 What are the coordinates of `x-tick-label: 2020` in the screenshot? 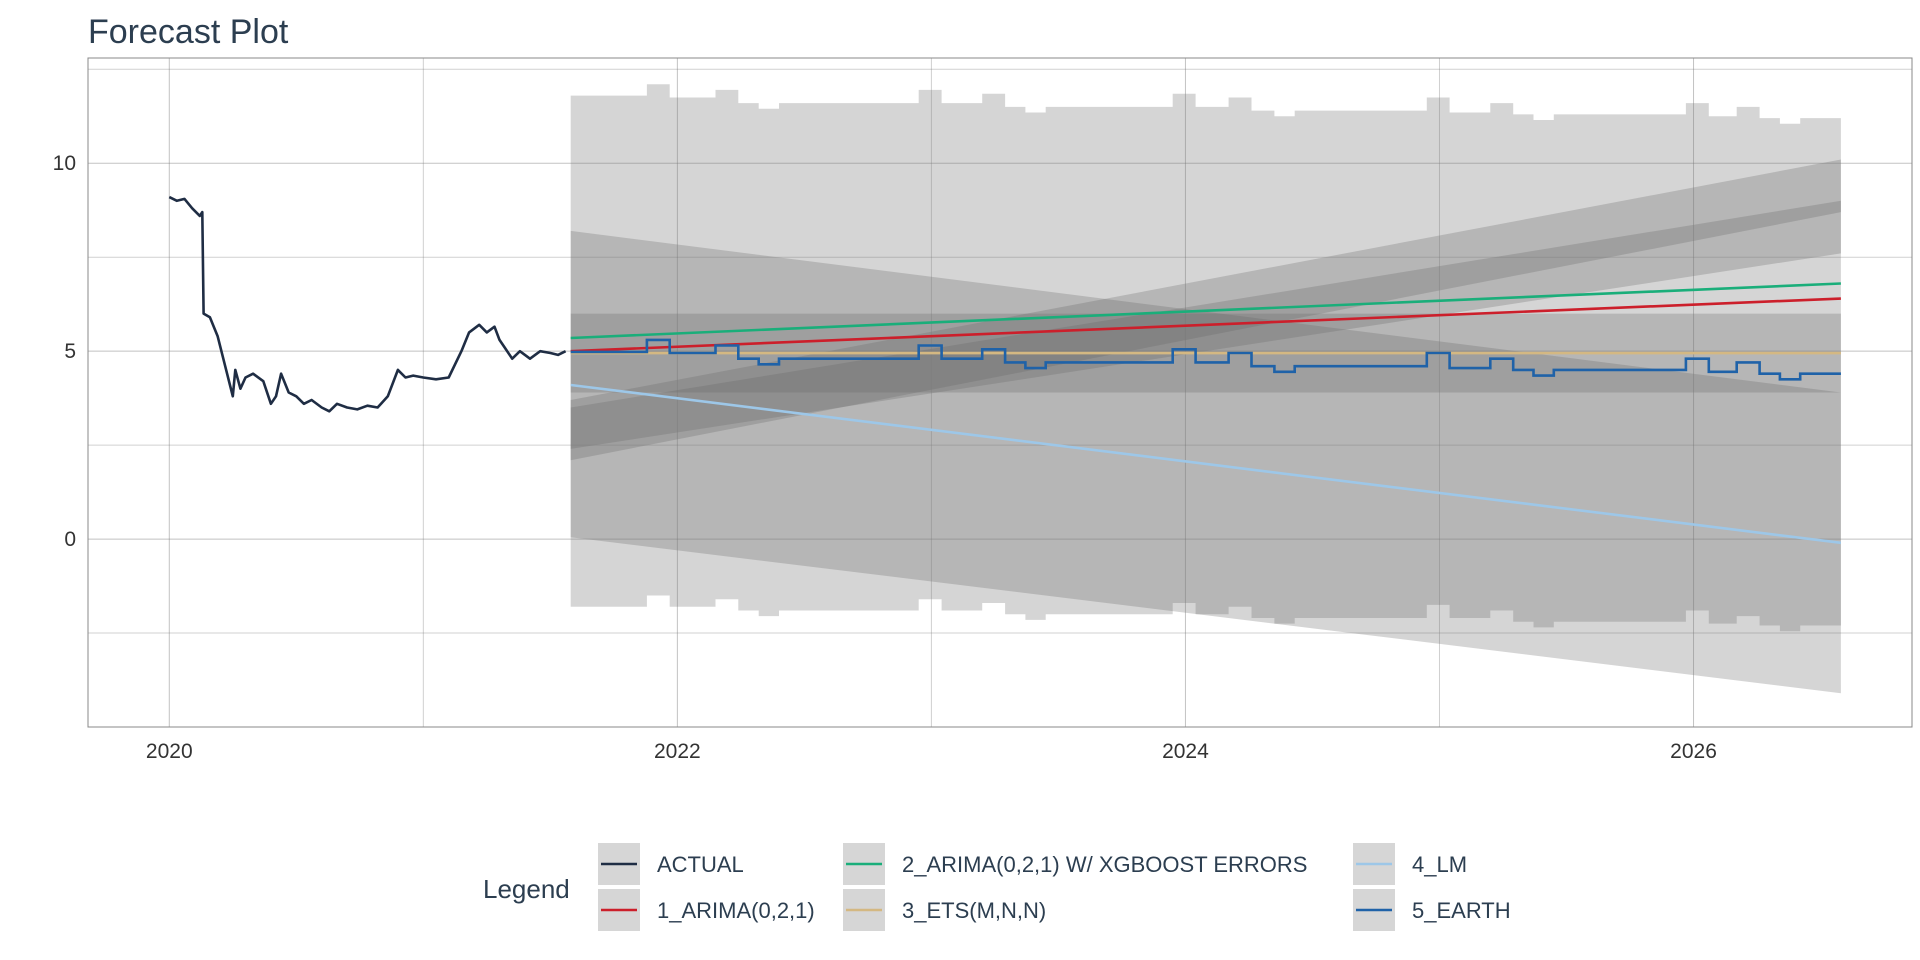 It's located at (169, 751).